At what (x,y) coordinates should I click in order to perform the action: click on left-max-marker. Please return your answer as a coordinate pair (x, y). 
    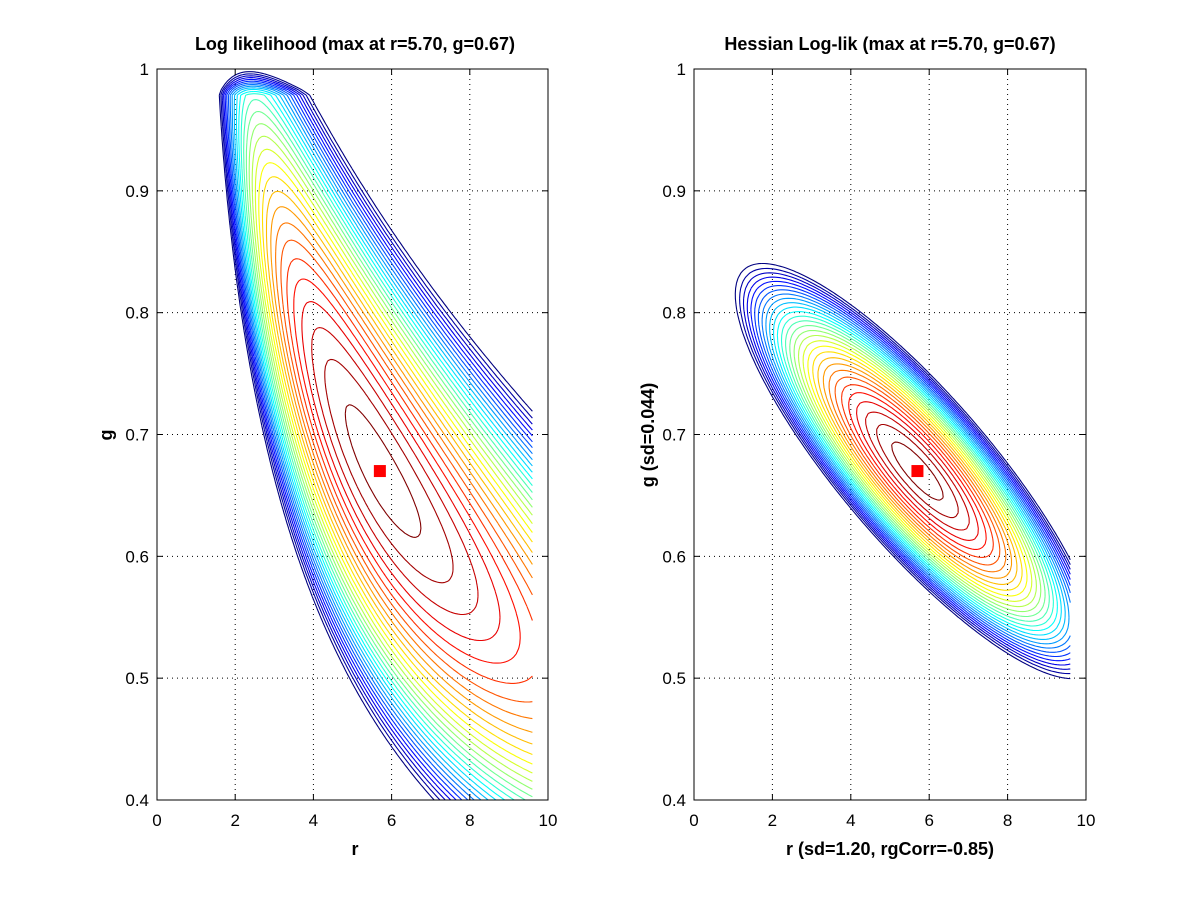
    Looking at the image, I should click on (379, 471).